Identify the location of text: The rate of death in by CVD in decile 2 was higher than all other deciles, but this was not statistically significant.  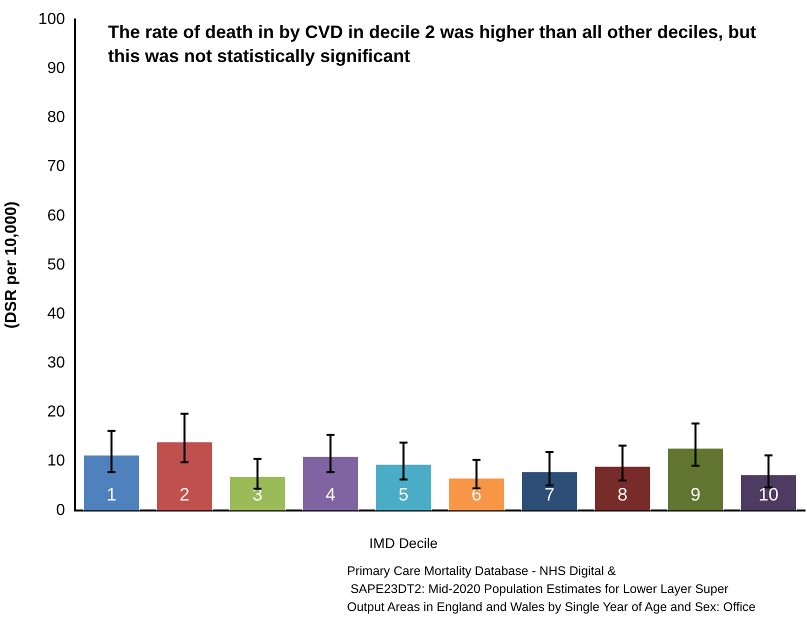
(433, 44).